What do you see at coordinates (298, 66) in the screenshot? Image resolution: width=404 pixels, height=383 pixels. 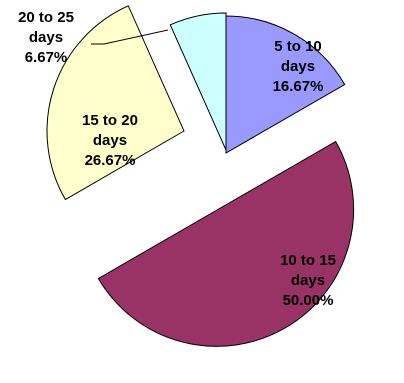 I see `slice-label-category-0: days` at bounding box center [298, 66].